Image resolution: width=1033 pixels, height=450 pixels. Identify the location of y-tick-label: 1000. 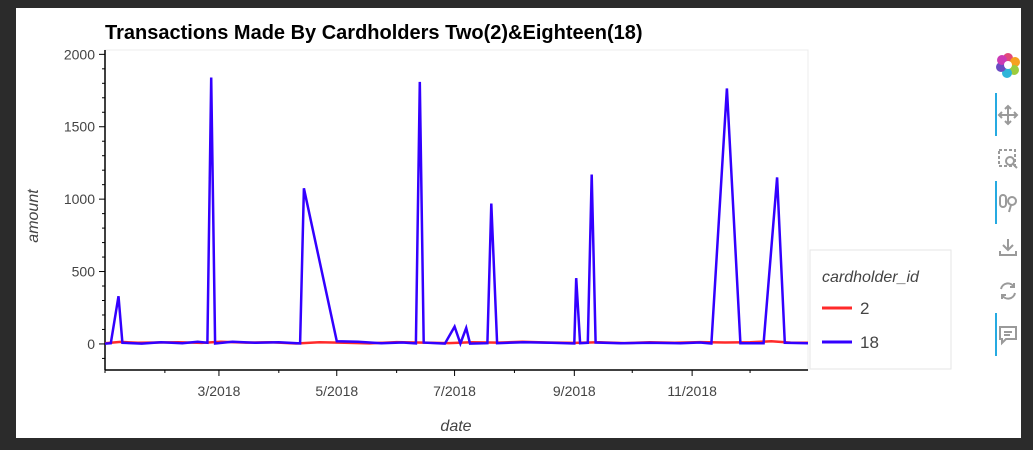
(79, 199).